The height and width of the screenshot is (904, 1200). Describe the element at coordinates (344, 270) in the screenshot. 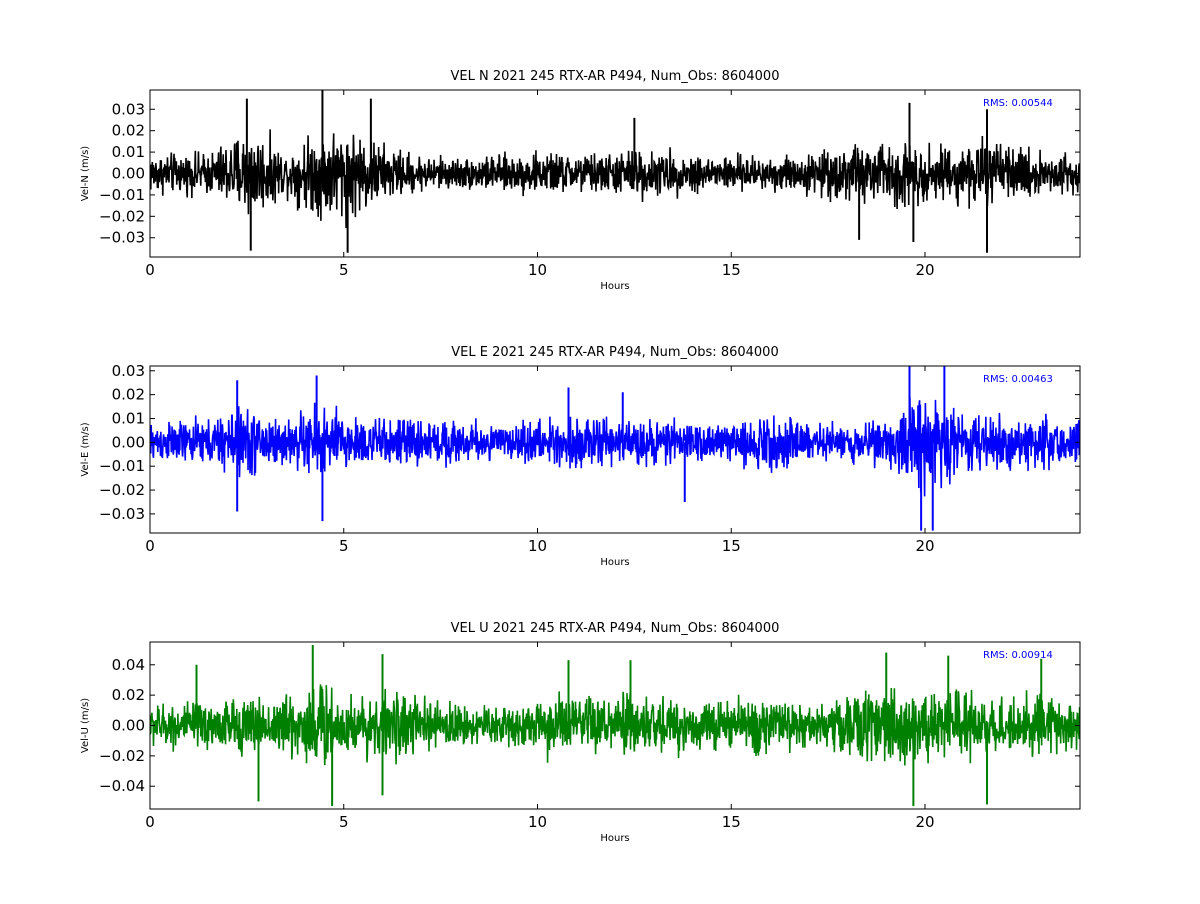

I see `vel-n-xtick-label: 5` at that location.